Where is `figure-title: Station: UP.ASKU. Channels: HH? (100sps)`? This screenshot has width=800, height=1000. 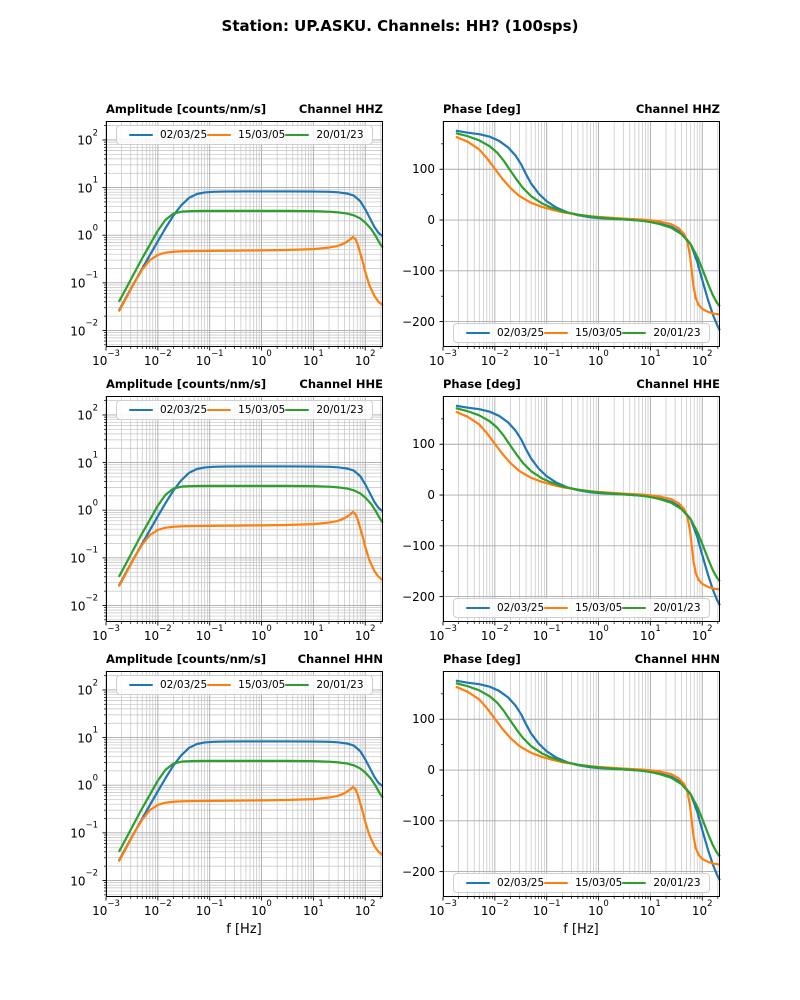 figure-title: Station: UP.ASKU. Channels: HH? (100sps) is located at coordinates (400, 26).